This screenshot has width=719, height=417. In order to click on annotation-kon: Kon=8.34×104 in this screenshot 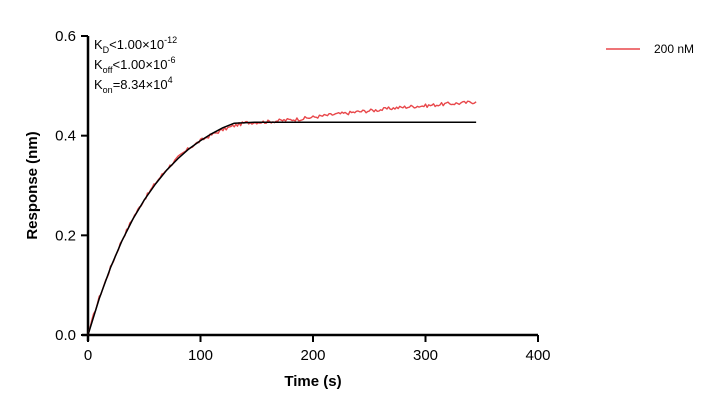, I will do `click(133, 85)`.